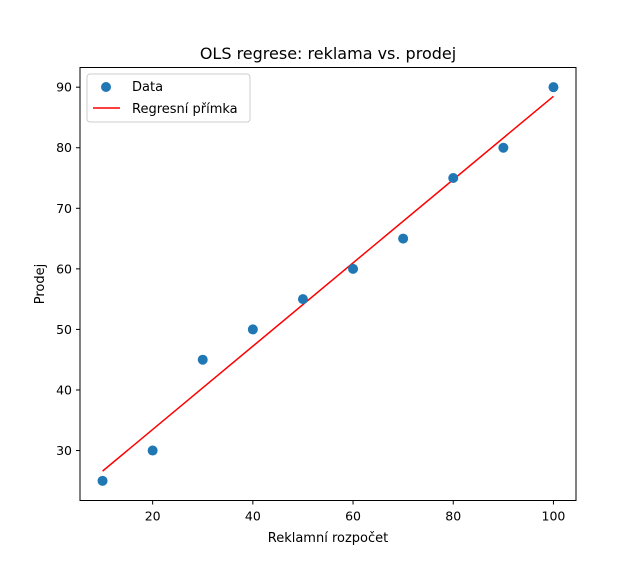 The width and height of the screenshot is (640, 563). I want to click on legend: Data Regresní přímka, so click(168, 98).